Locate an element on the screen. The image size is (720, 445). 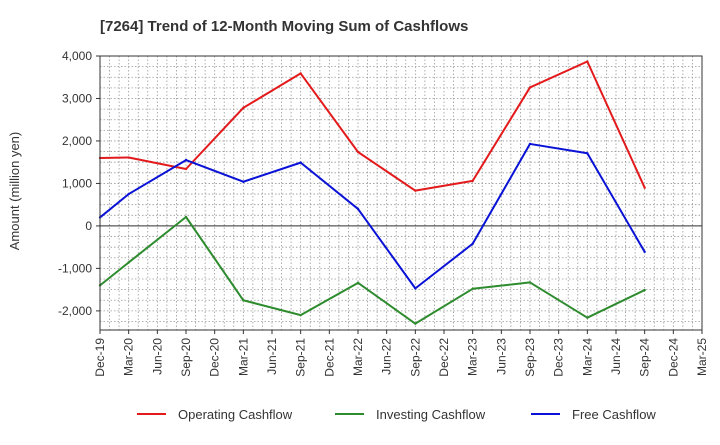
y-tick-label: -2,000 is located at coordinates (75, 311).